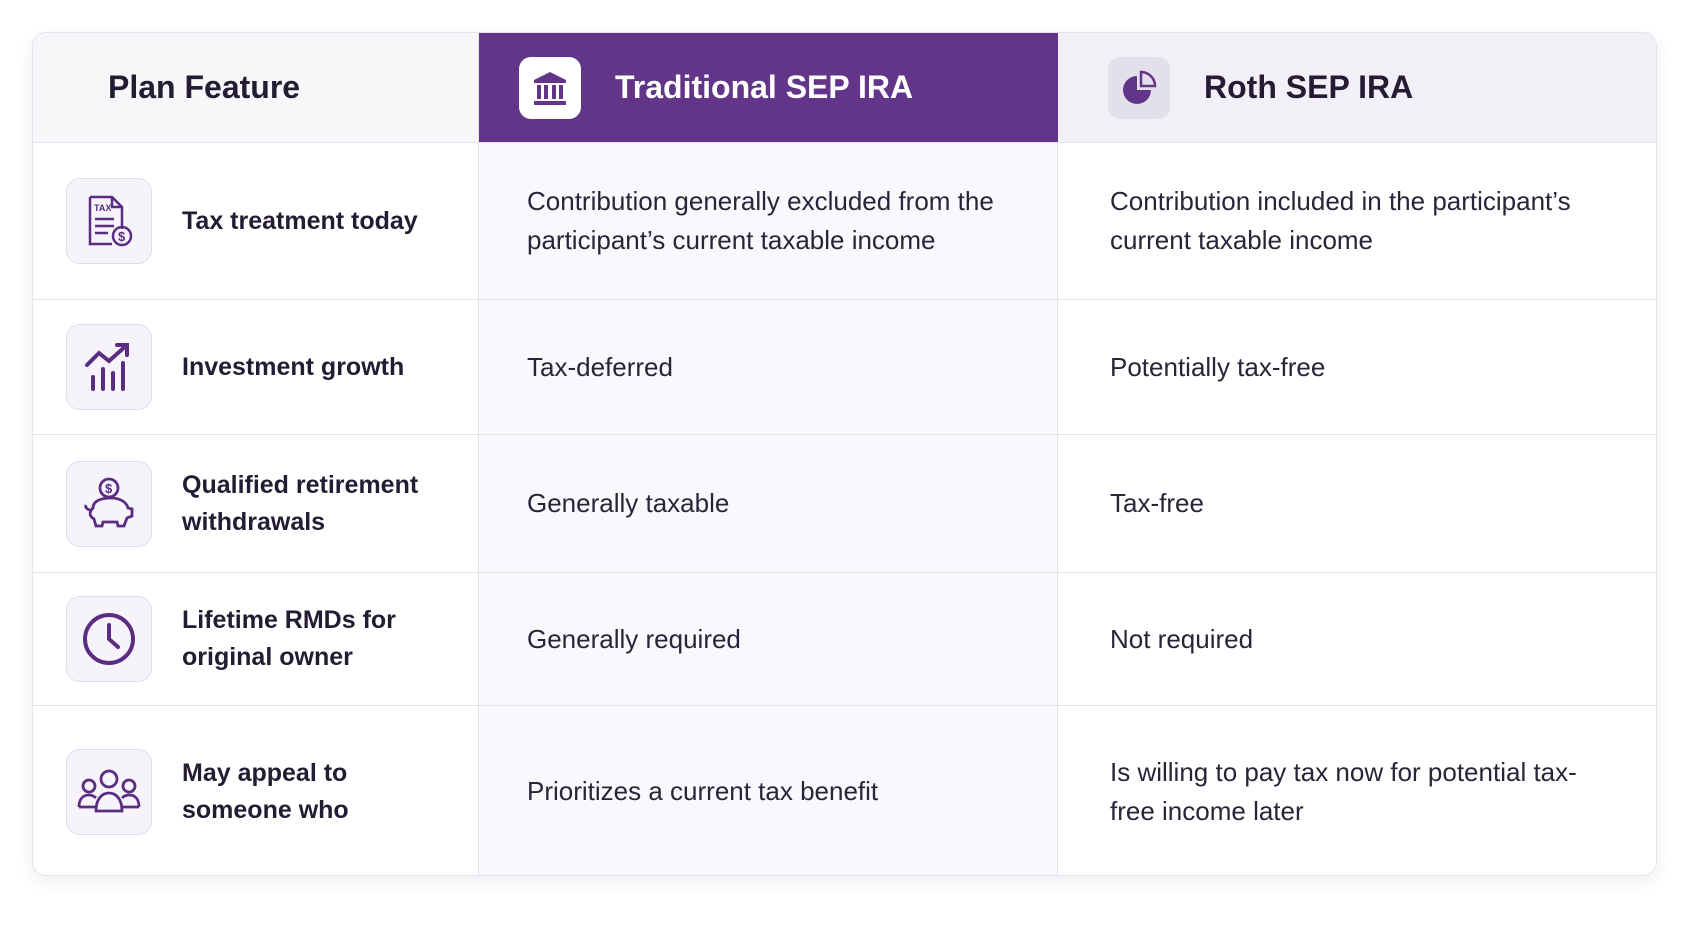 The width and height of the screenshot is (1692, 930). I want to click on traditional-cell: Generally taxable, so click(768, 504).